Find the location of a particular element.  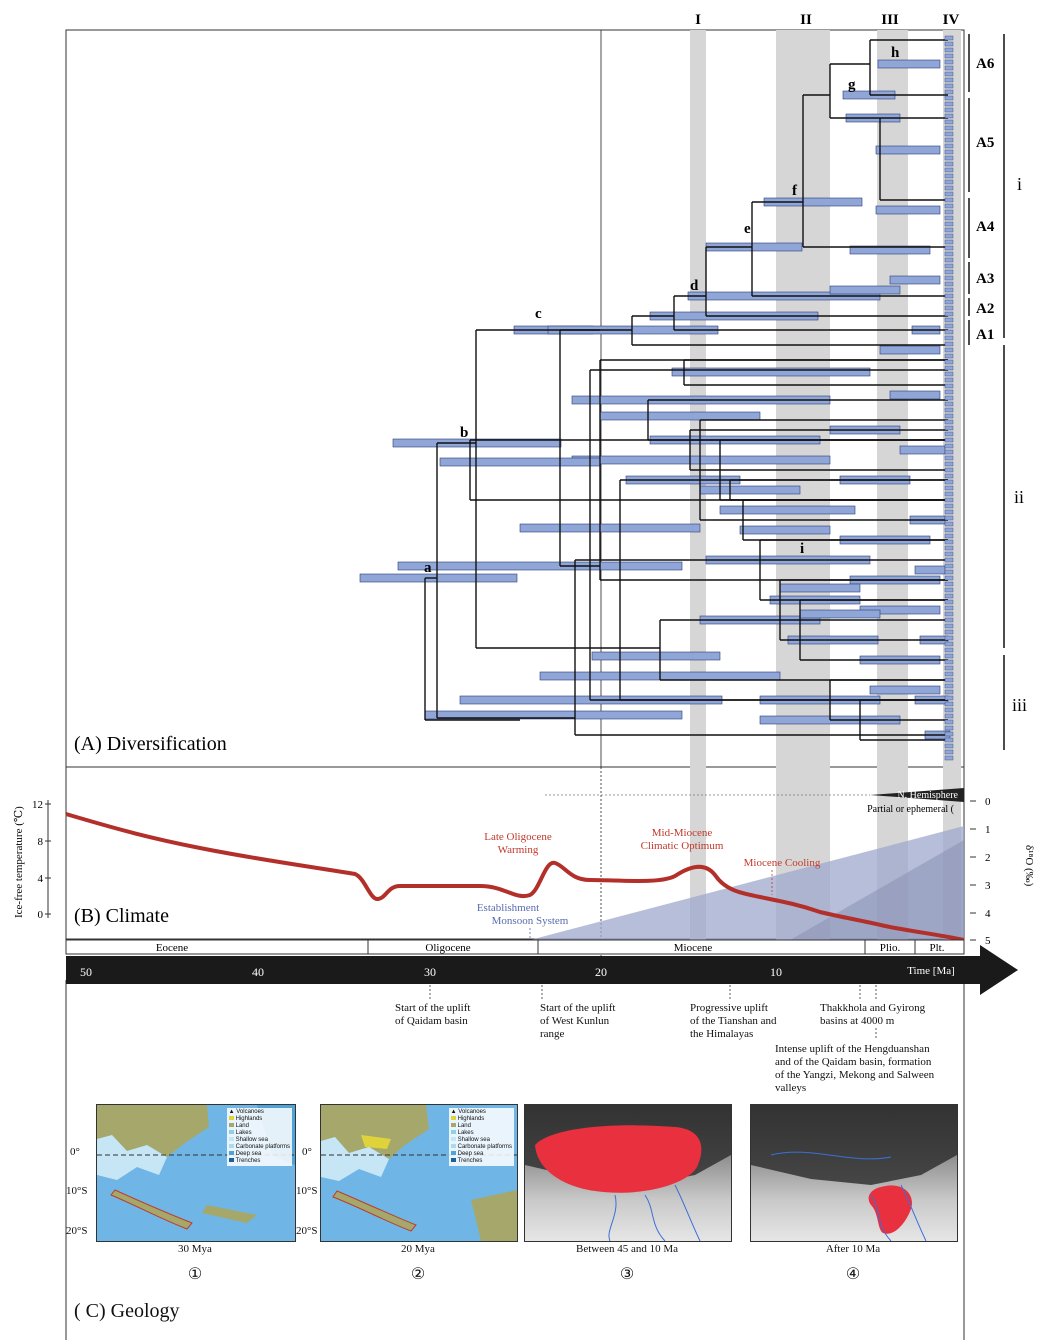

event-thakkhola: Thakkhola and Gyirong basins at 4000 m is located at coordinates (872, 1015).